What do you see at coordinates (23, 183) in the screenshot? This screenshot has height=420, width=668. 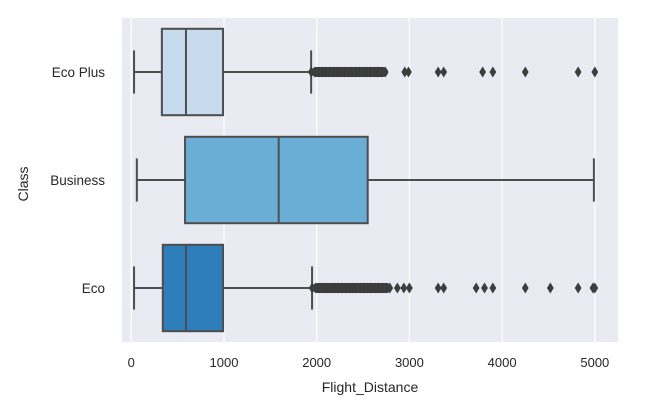 I see `y-axis-label: Class` at bounding box center [23, 183].